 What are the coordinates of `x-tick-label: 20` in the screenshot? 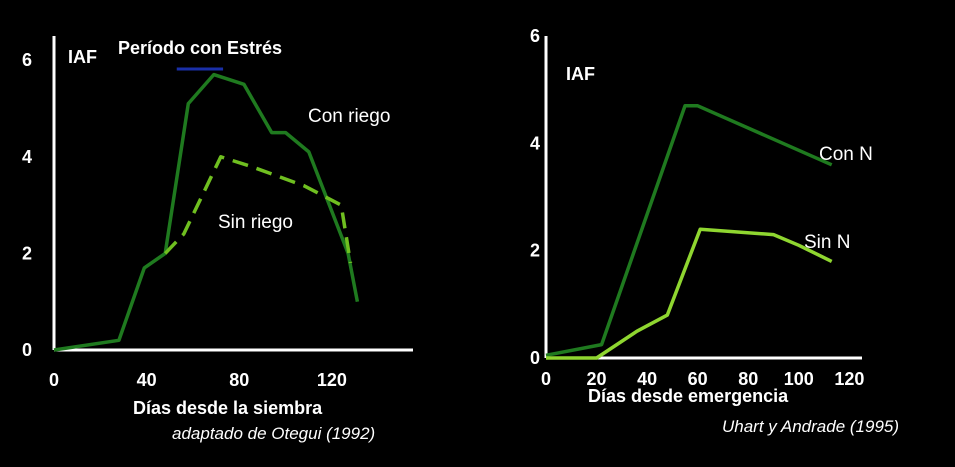 It's located at (597, 379).